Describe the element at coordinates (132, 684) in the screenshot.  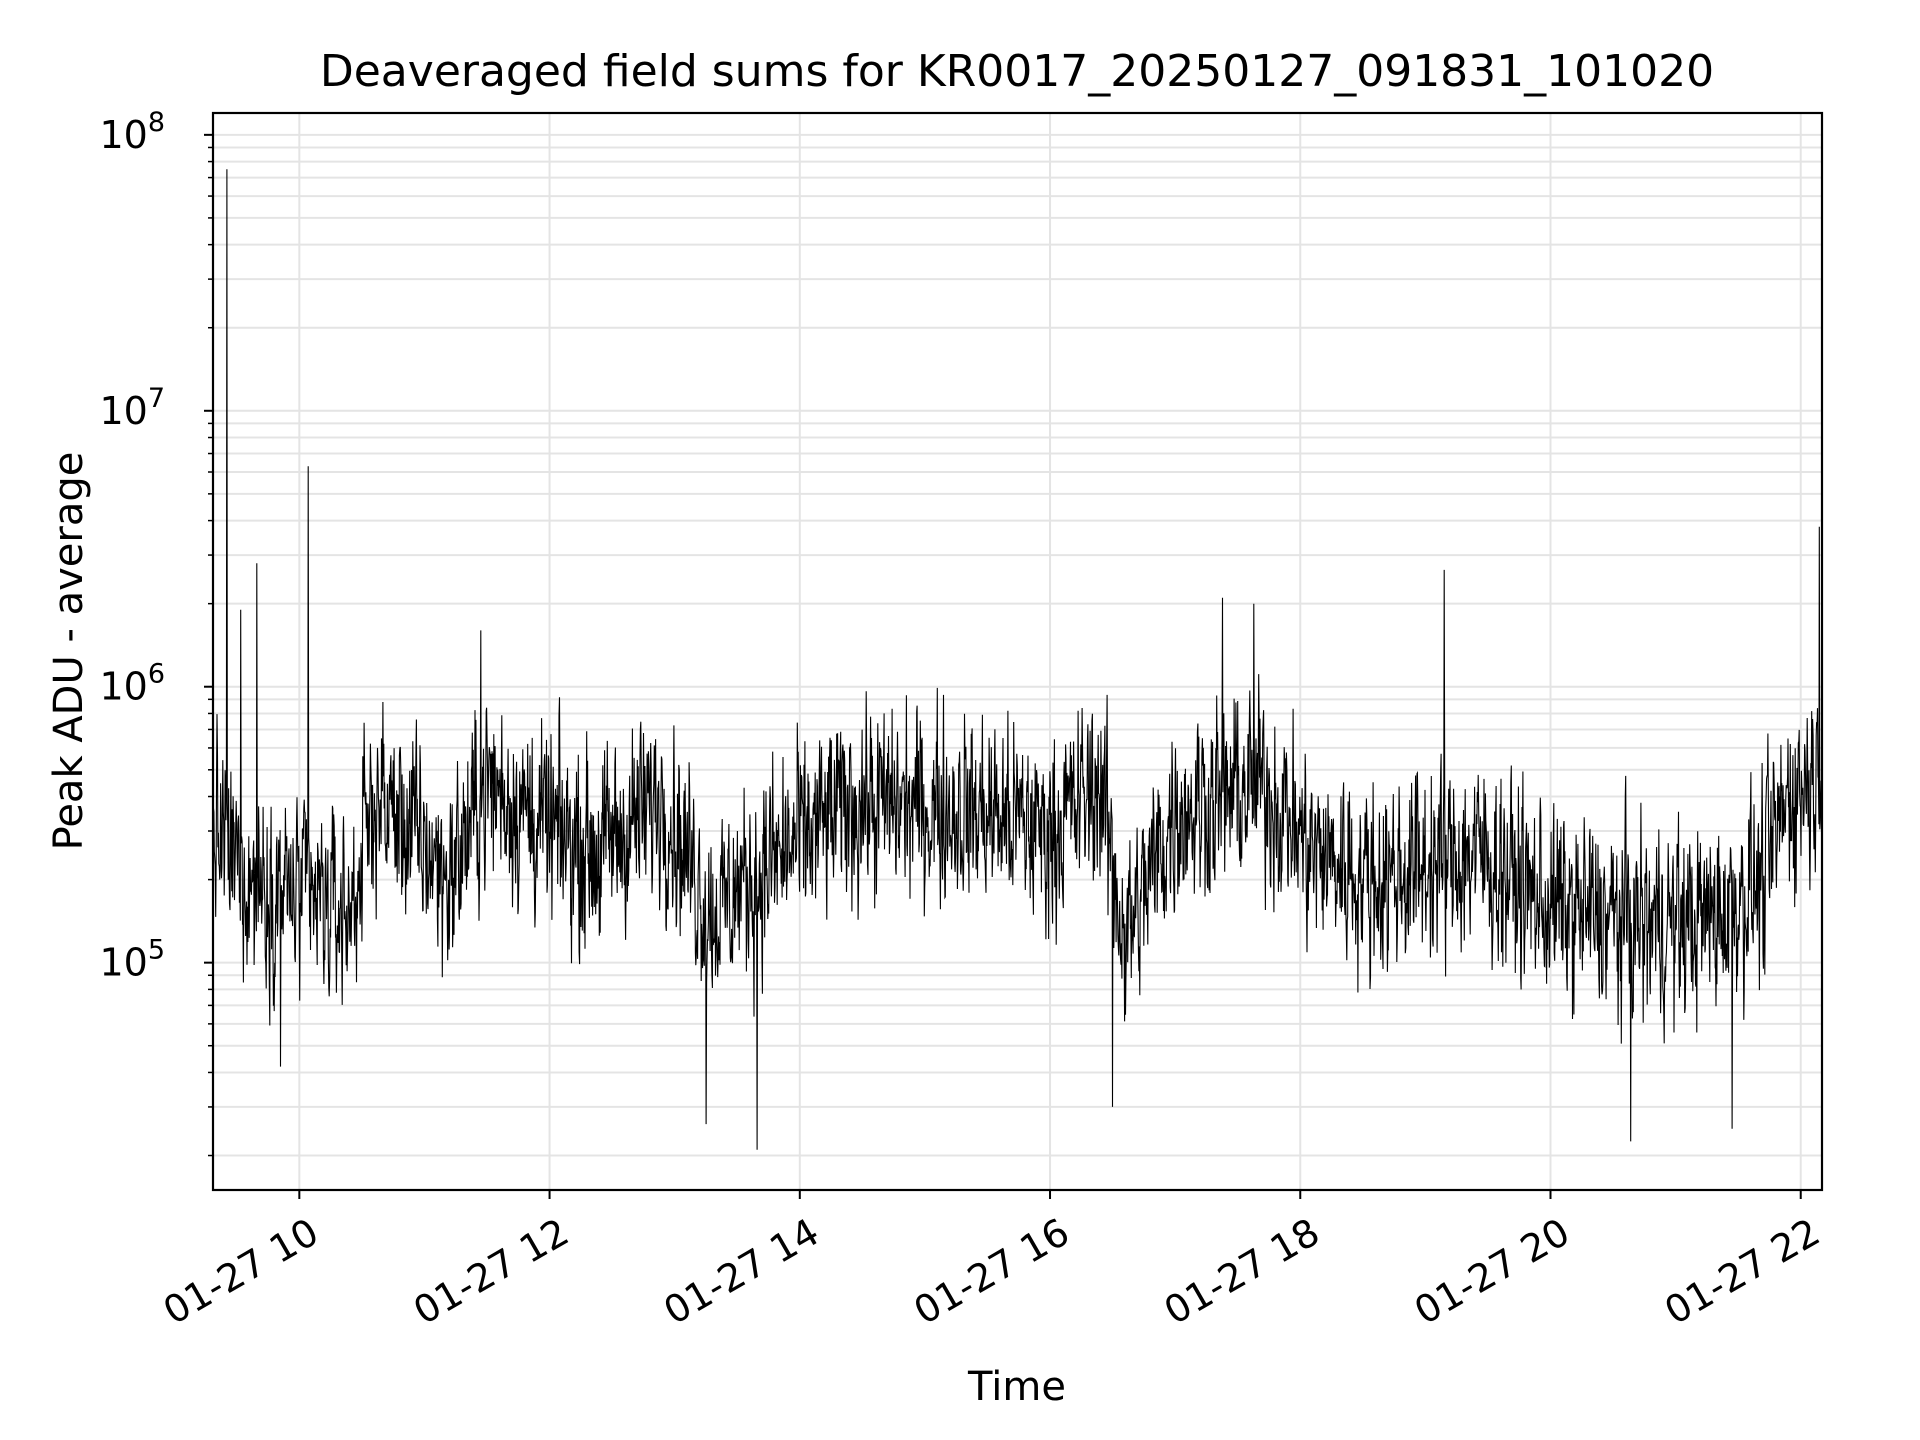
I see `y-tick-label: 106` at that location.